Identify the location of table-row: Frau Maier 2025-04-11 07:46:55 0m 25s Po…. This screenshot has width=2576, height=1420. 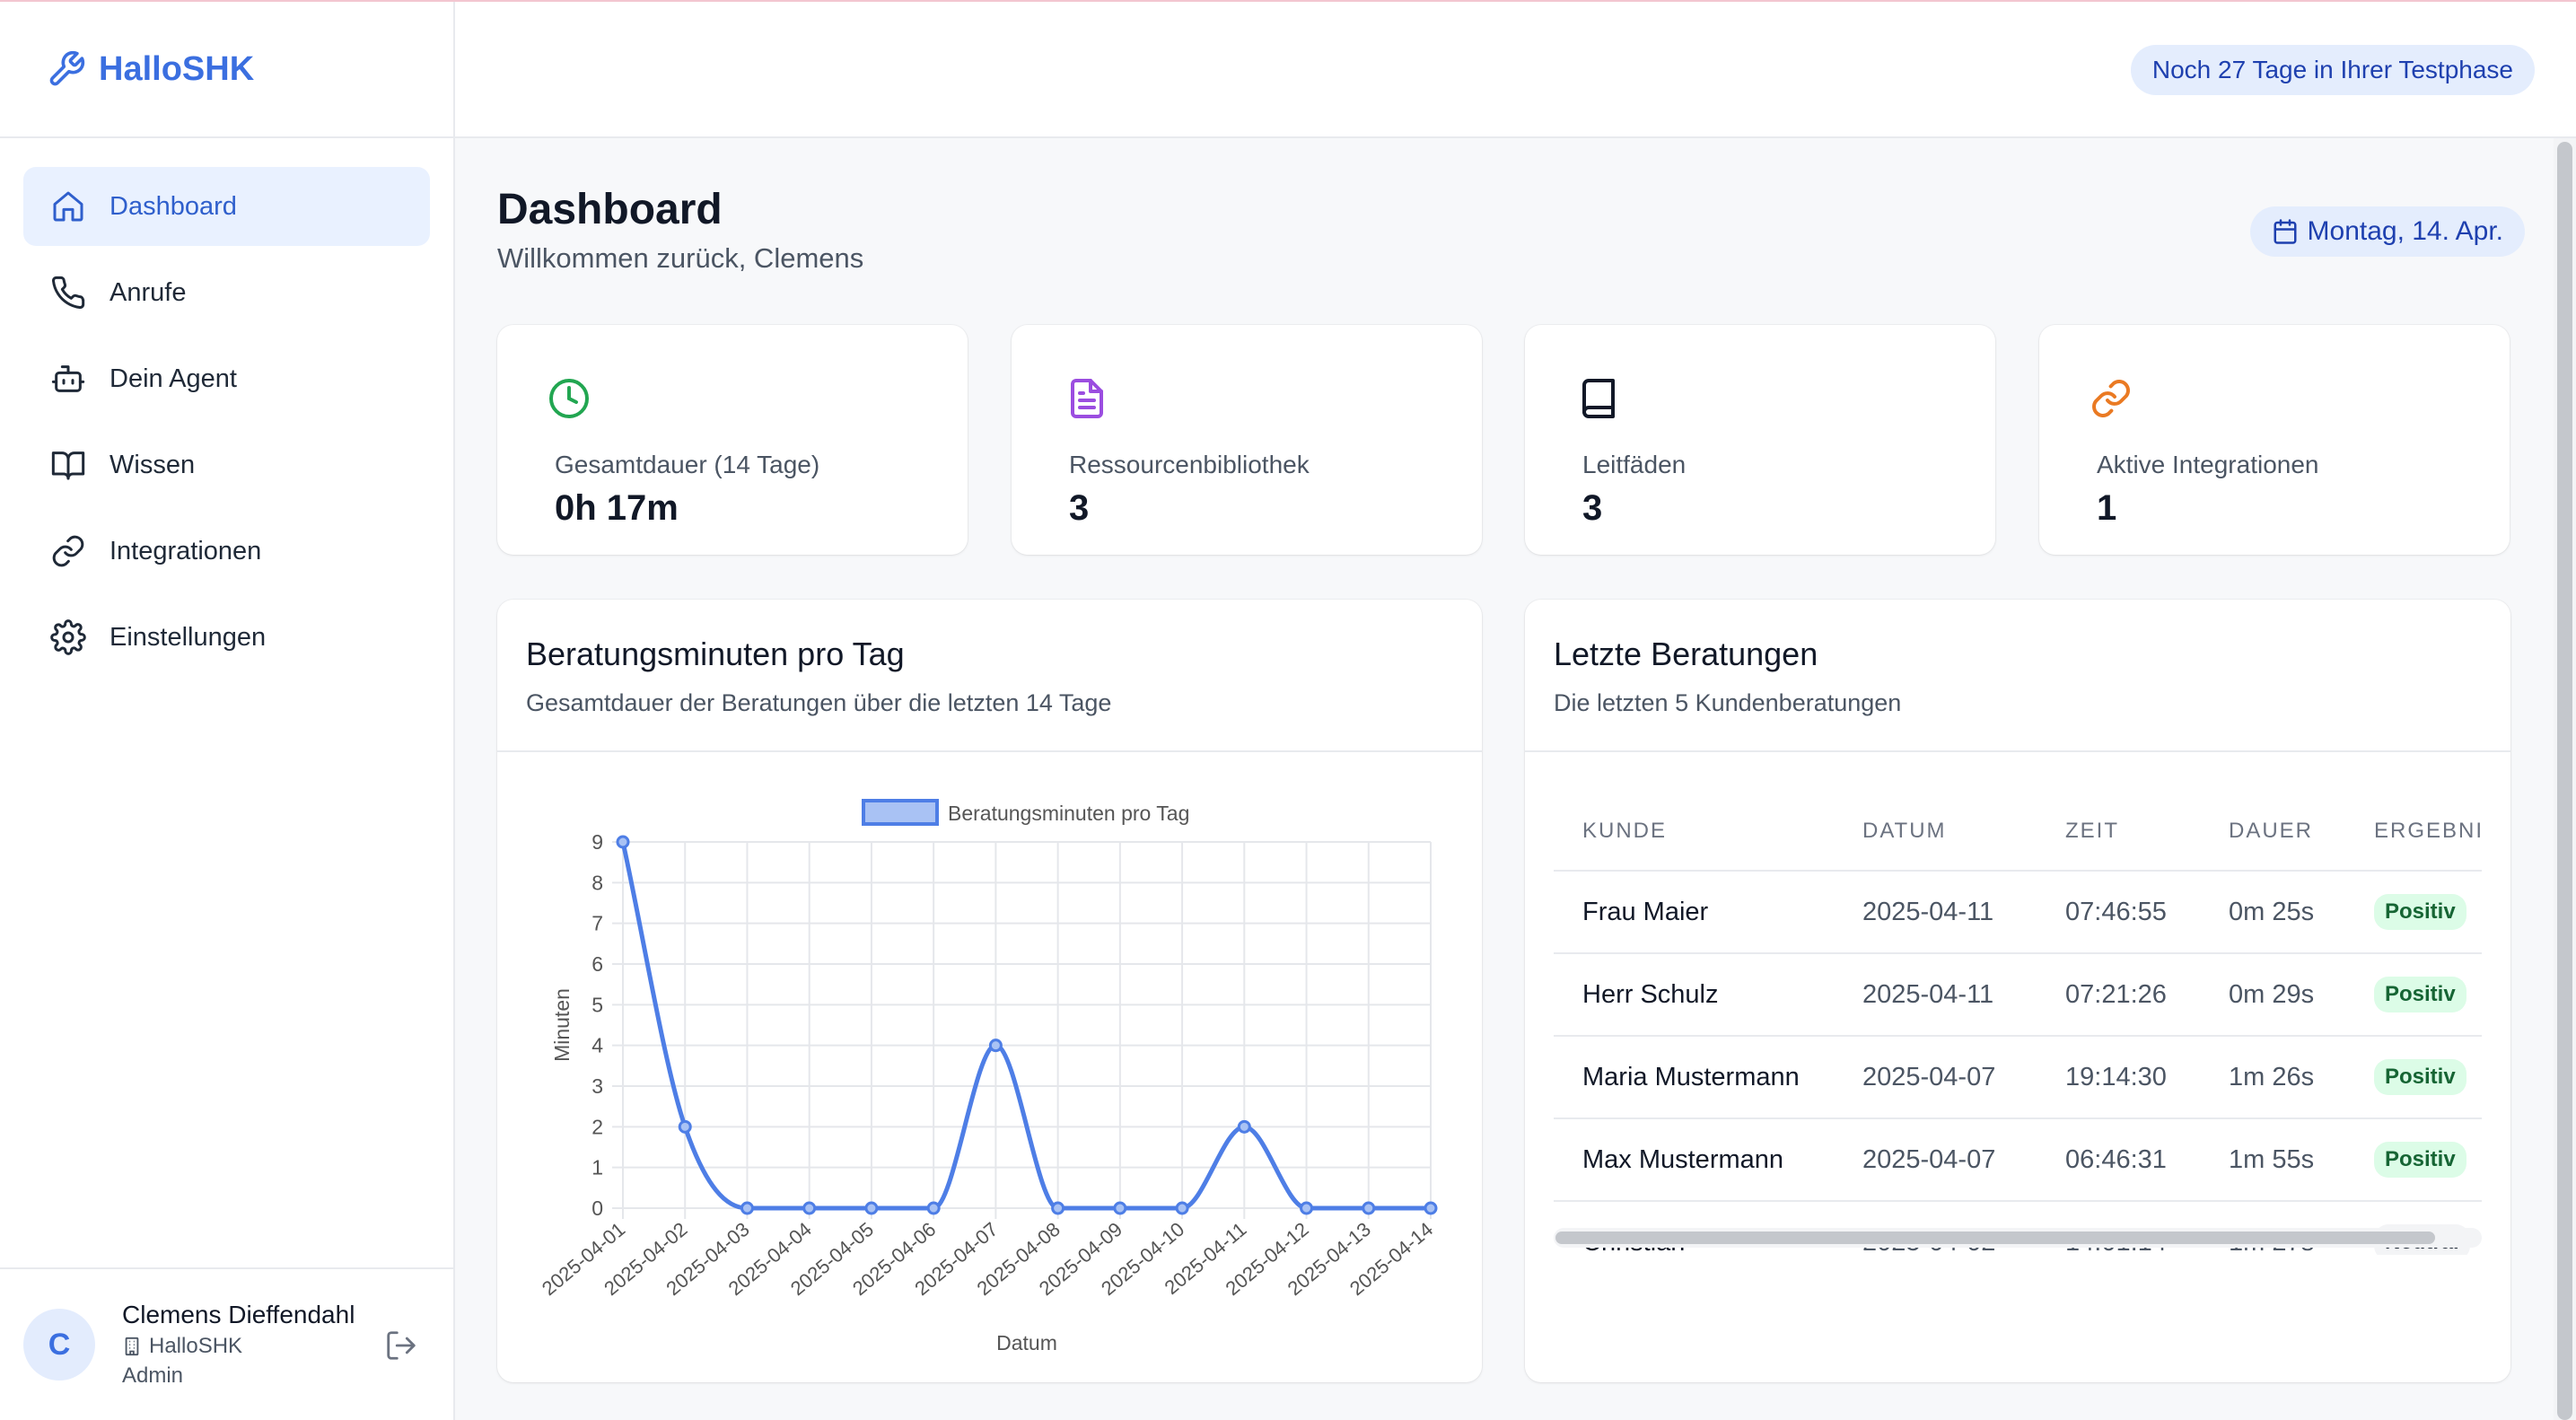
(2018, 913).